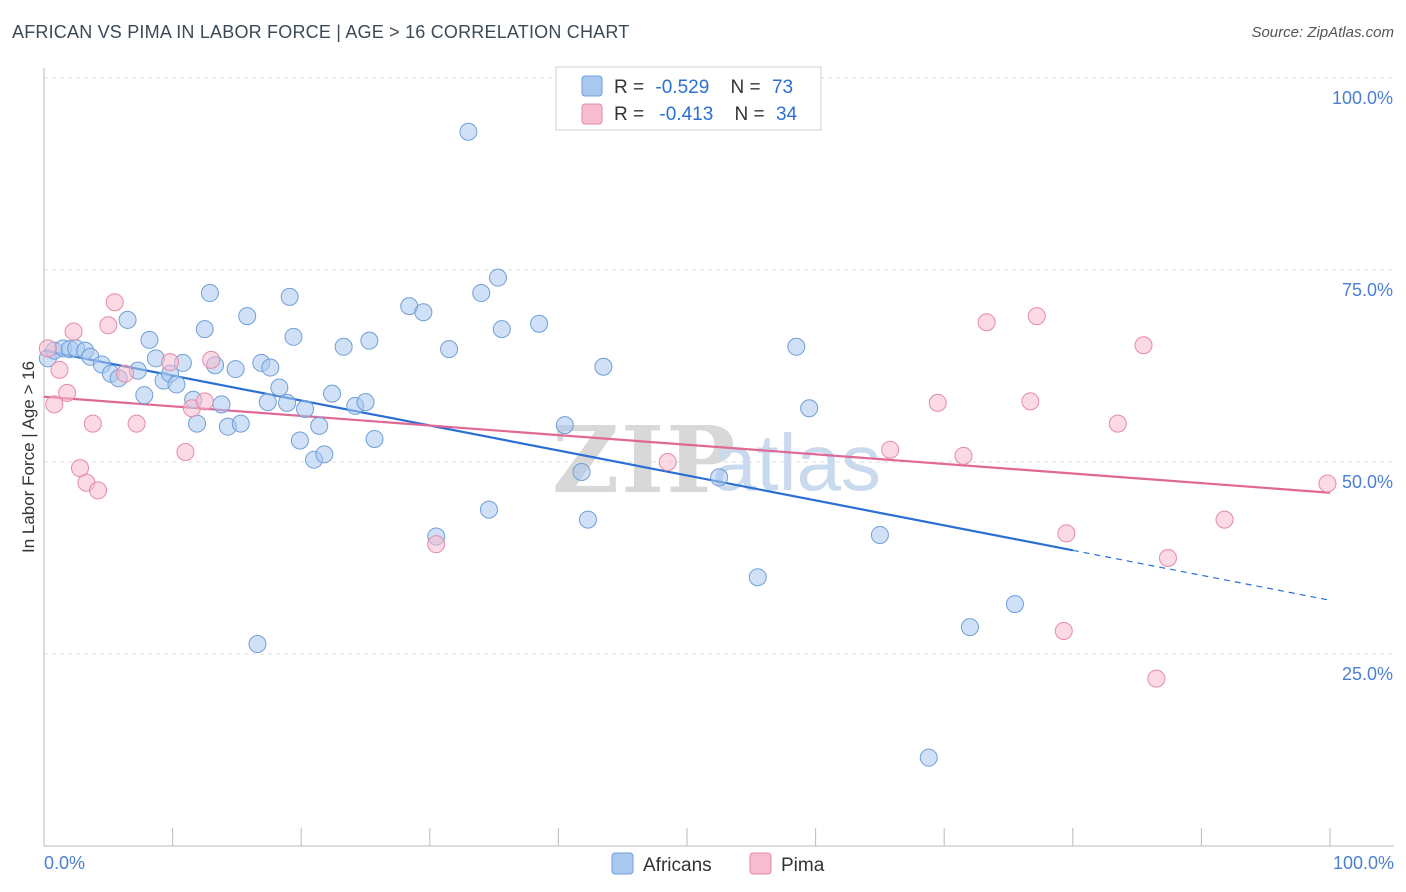 The width and height of the screenshot is (1406, 892). What do you see at coordinates (677, 865) in the screenshot?
I see `legend-label-africans: Africans` at bounding box center [677, 865].